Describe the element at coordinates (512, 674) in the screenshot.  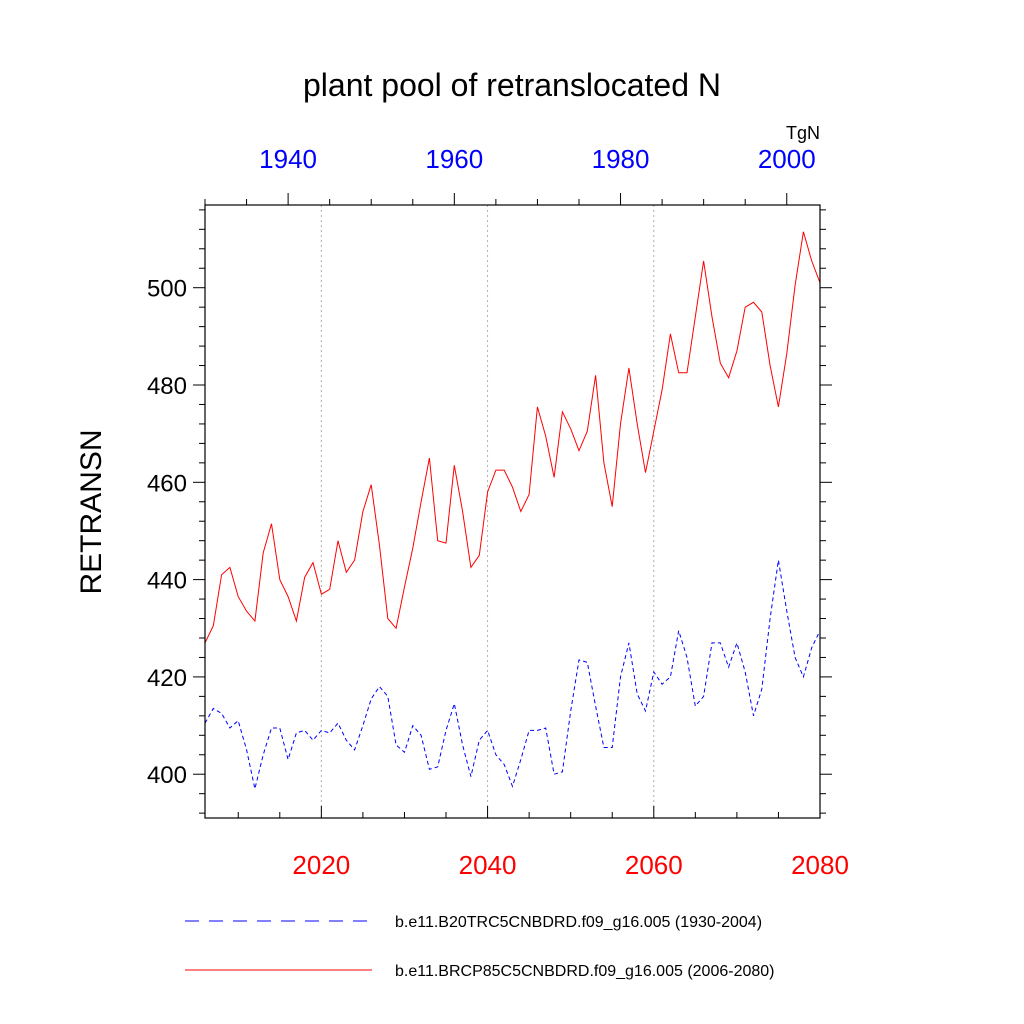
I see `series-line-historical` at that location.